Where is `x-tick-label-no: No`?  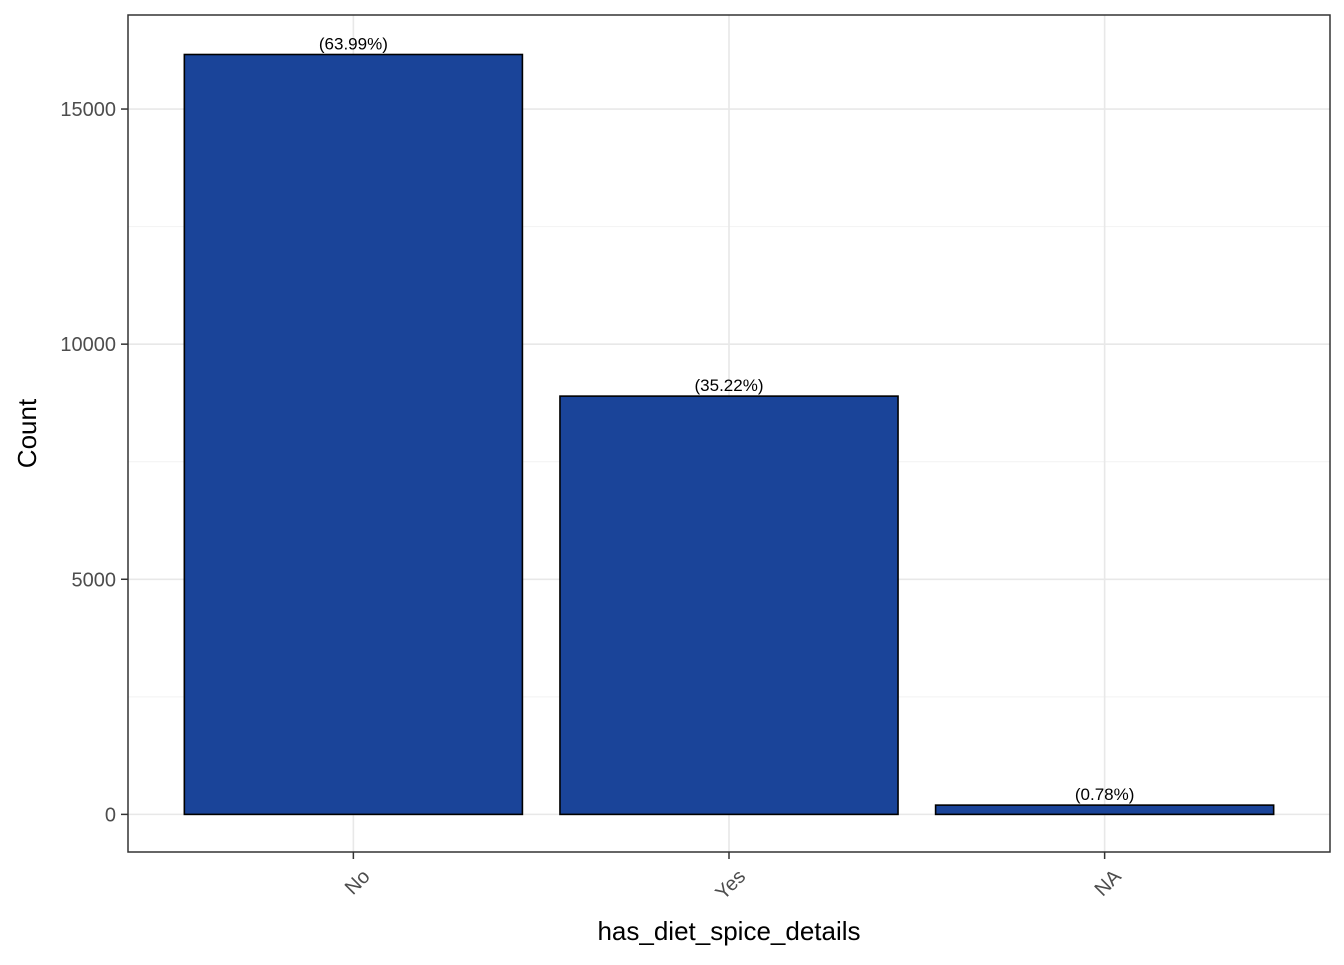
x-tick-label-no: No is located at coordinates (358, 883).